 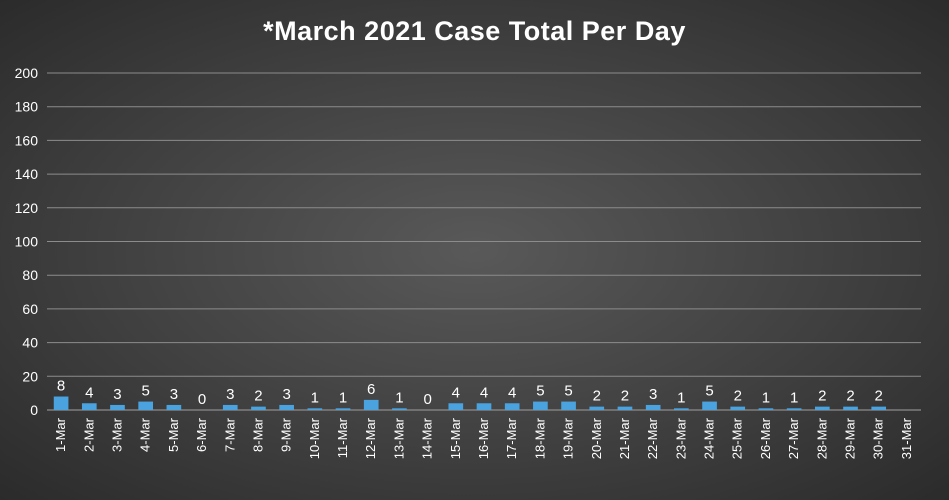 I want to click on x-tick-label: 30-Mar, so click(x=878, y=438).